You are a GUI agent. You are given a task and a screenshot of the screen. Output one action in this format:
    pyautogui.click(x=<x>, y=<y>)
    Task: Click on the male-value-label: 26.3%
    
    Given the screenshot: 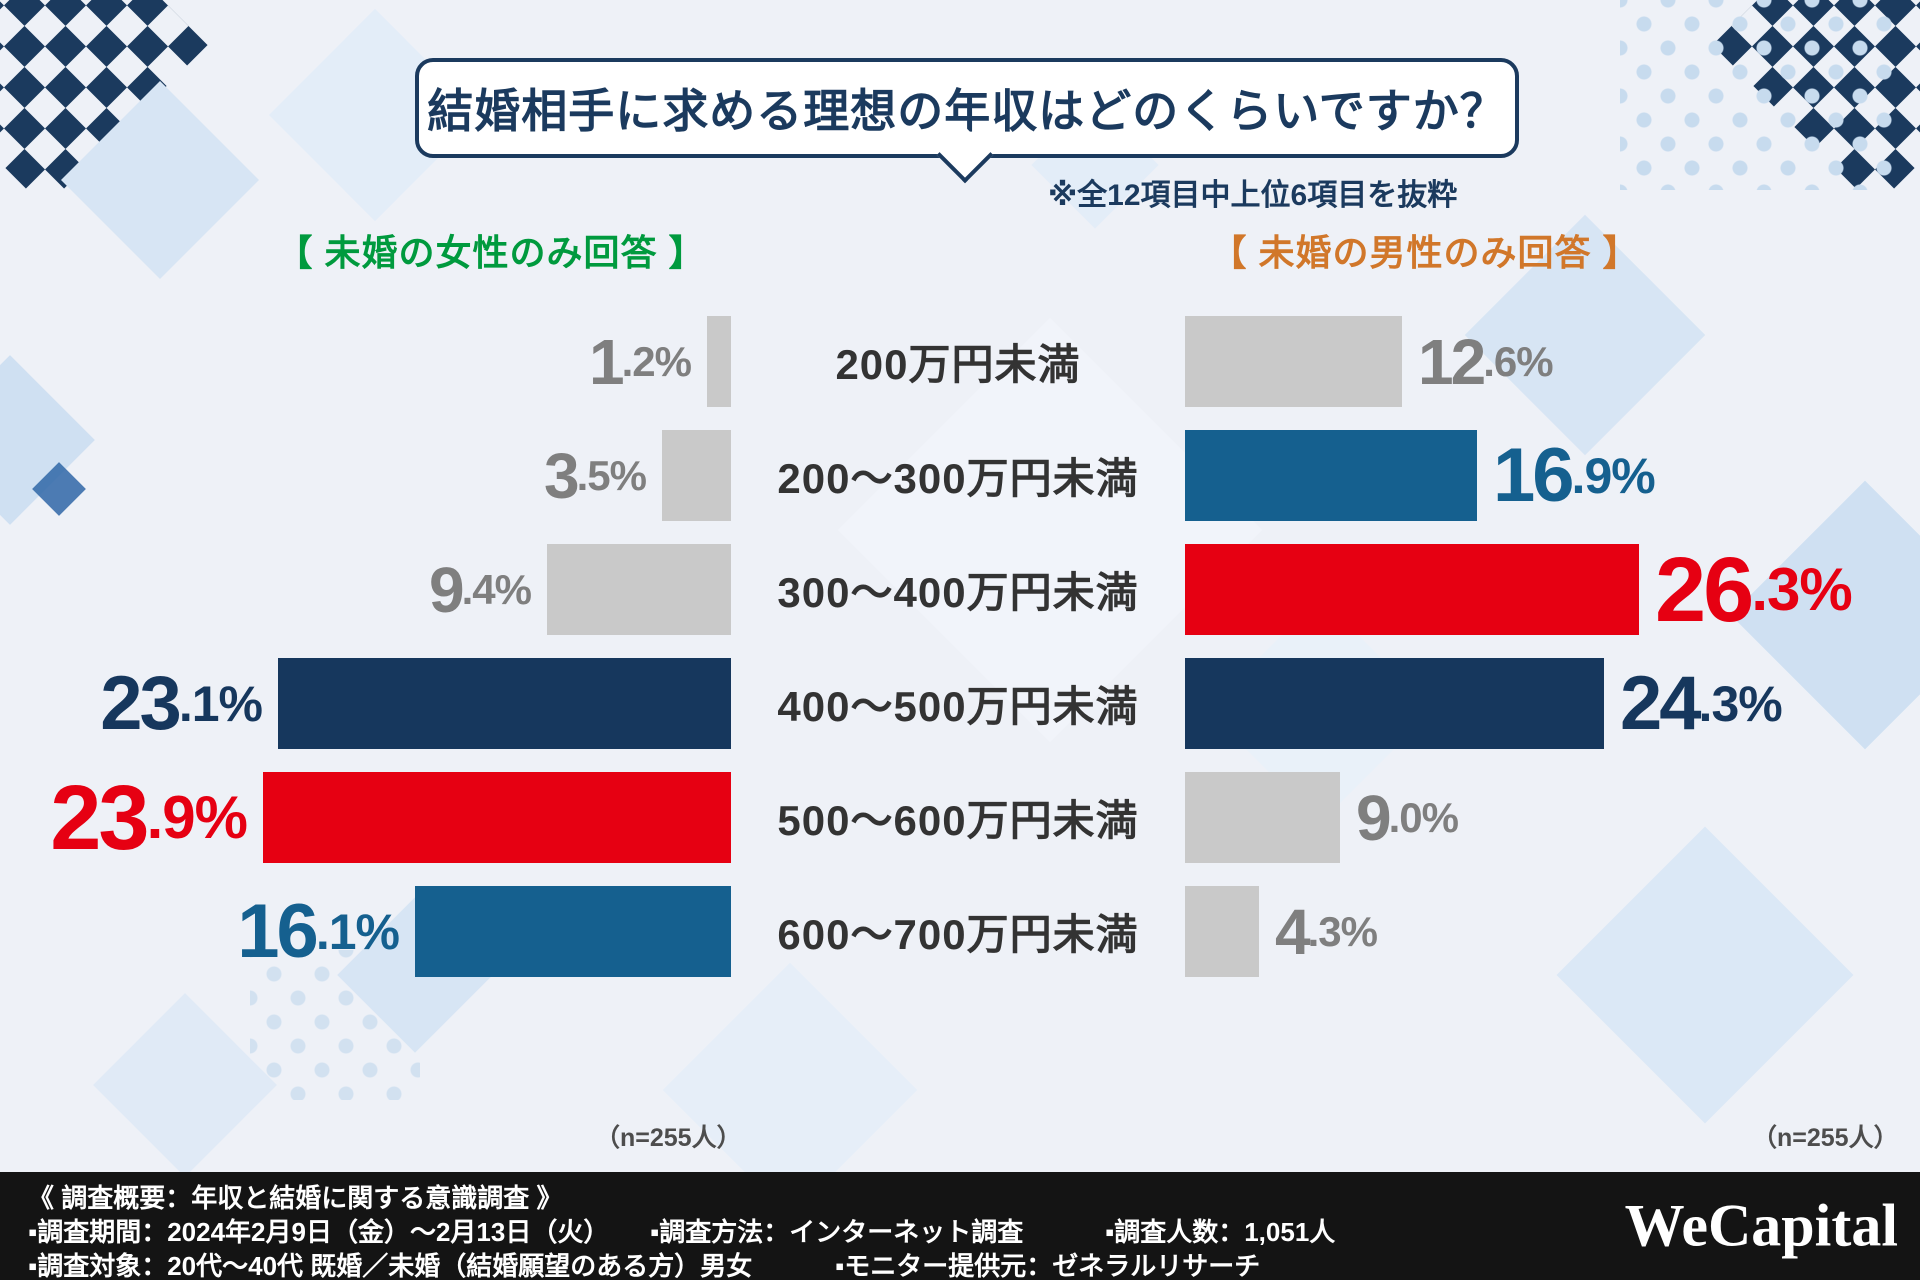 What is the action you would take?
    pyautogui.click(x=1754, y=589)
    